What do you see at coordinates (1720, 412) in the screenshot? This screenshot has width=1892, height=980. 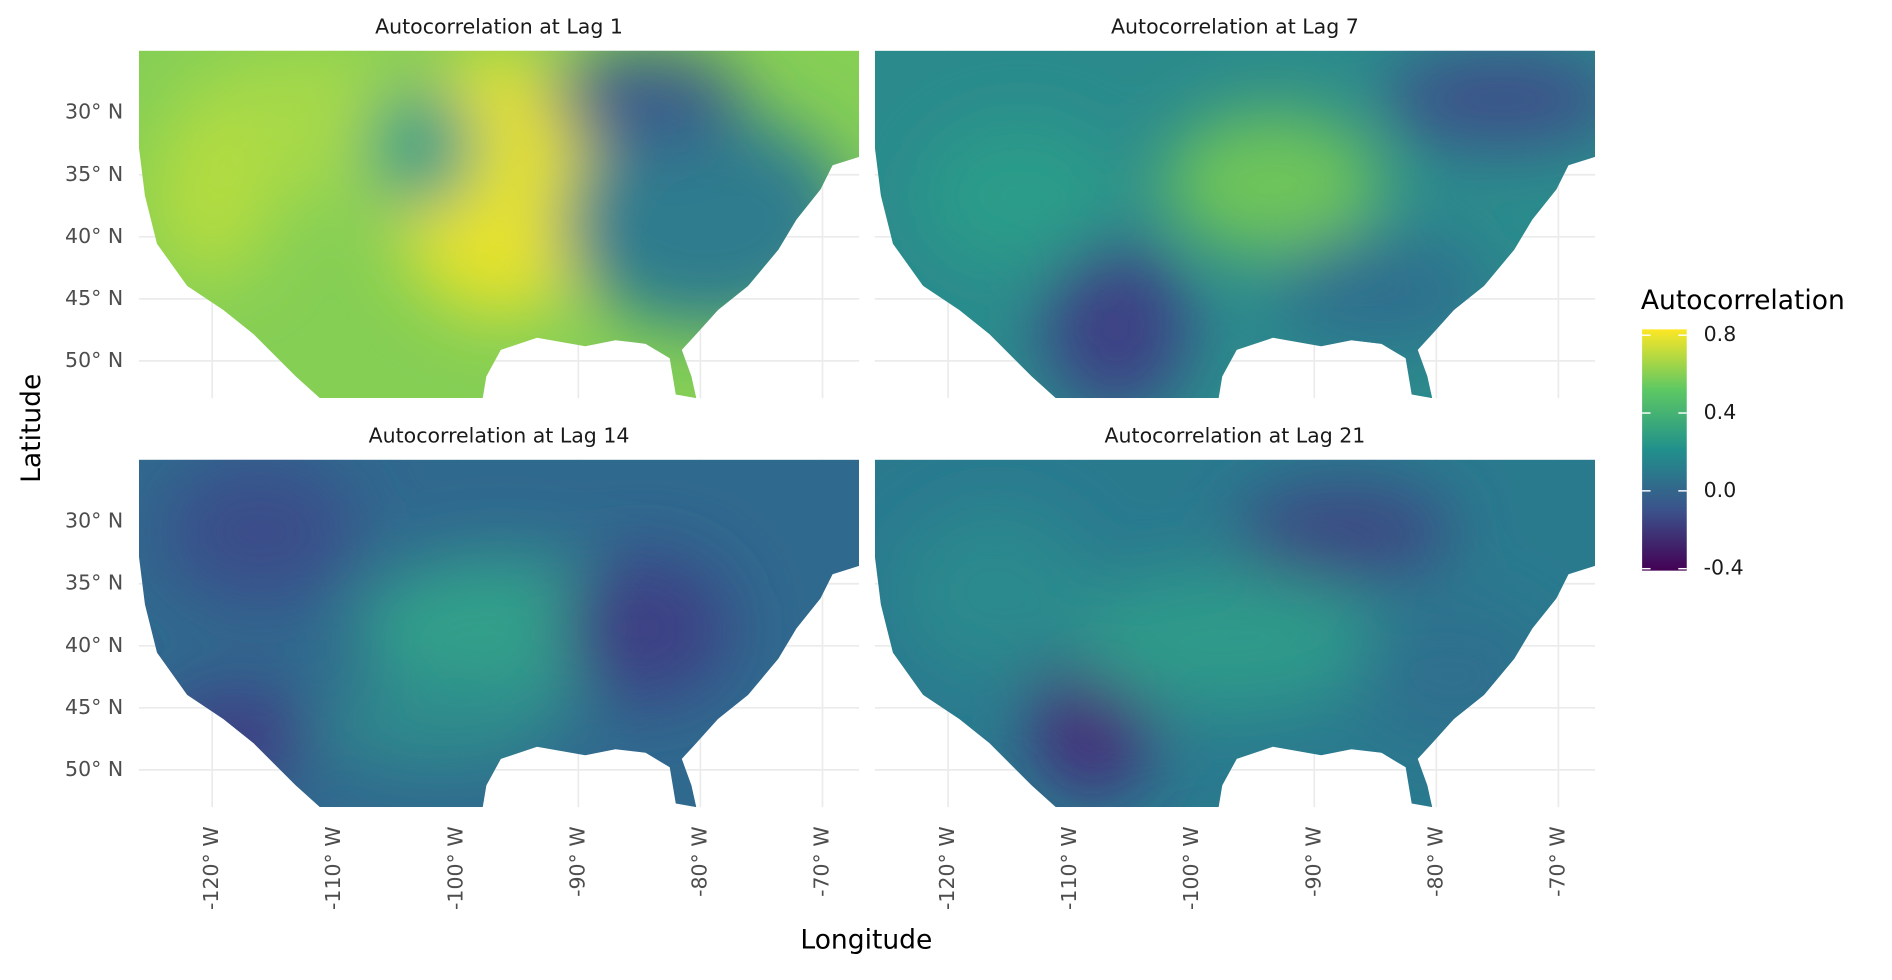 I see `colorbar-tick-label: 0.4` at bounding box center [1720, 412].